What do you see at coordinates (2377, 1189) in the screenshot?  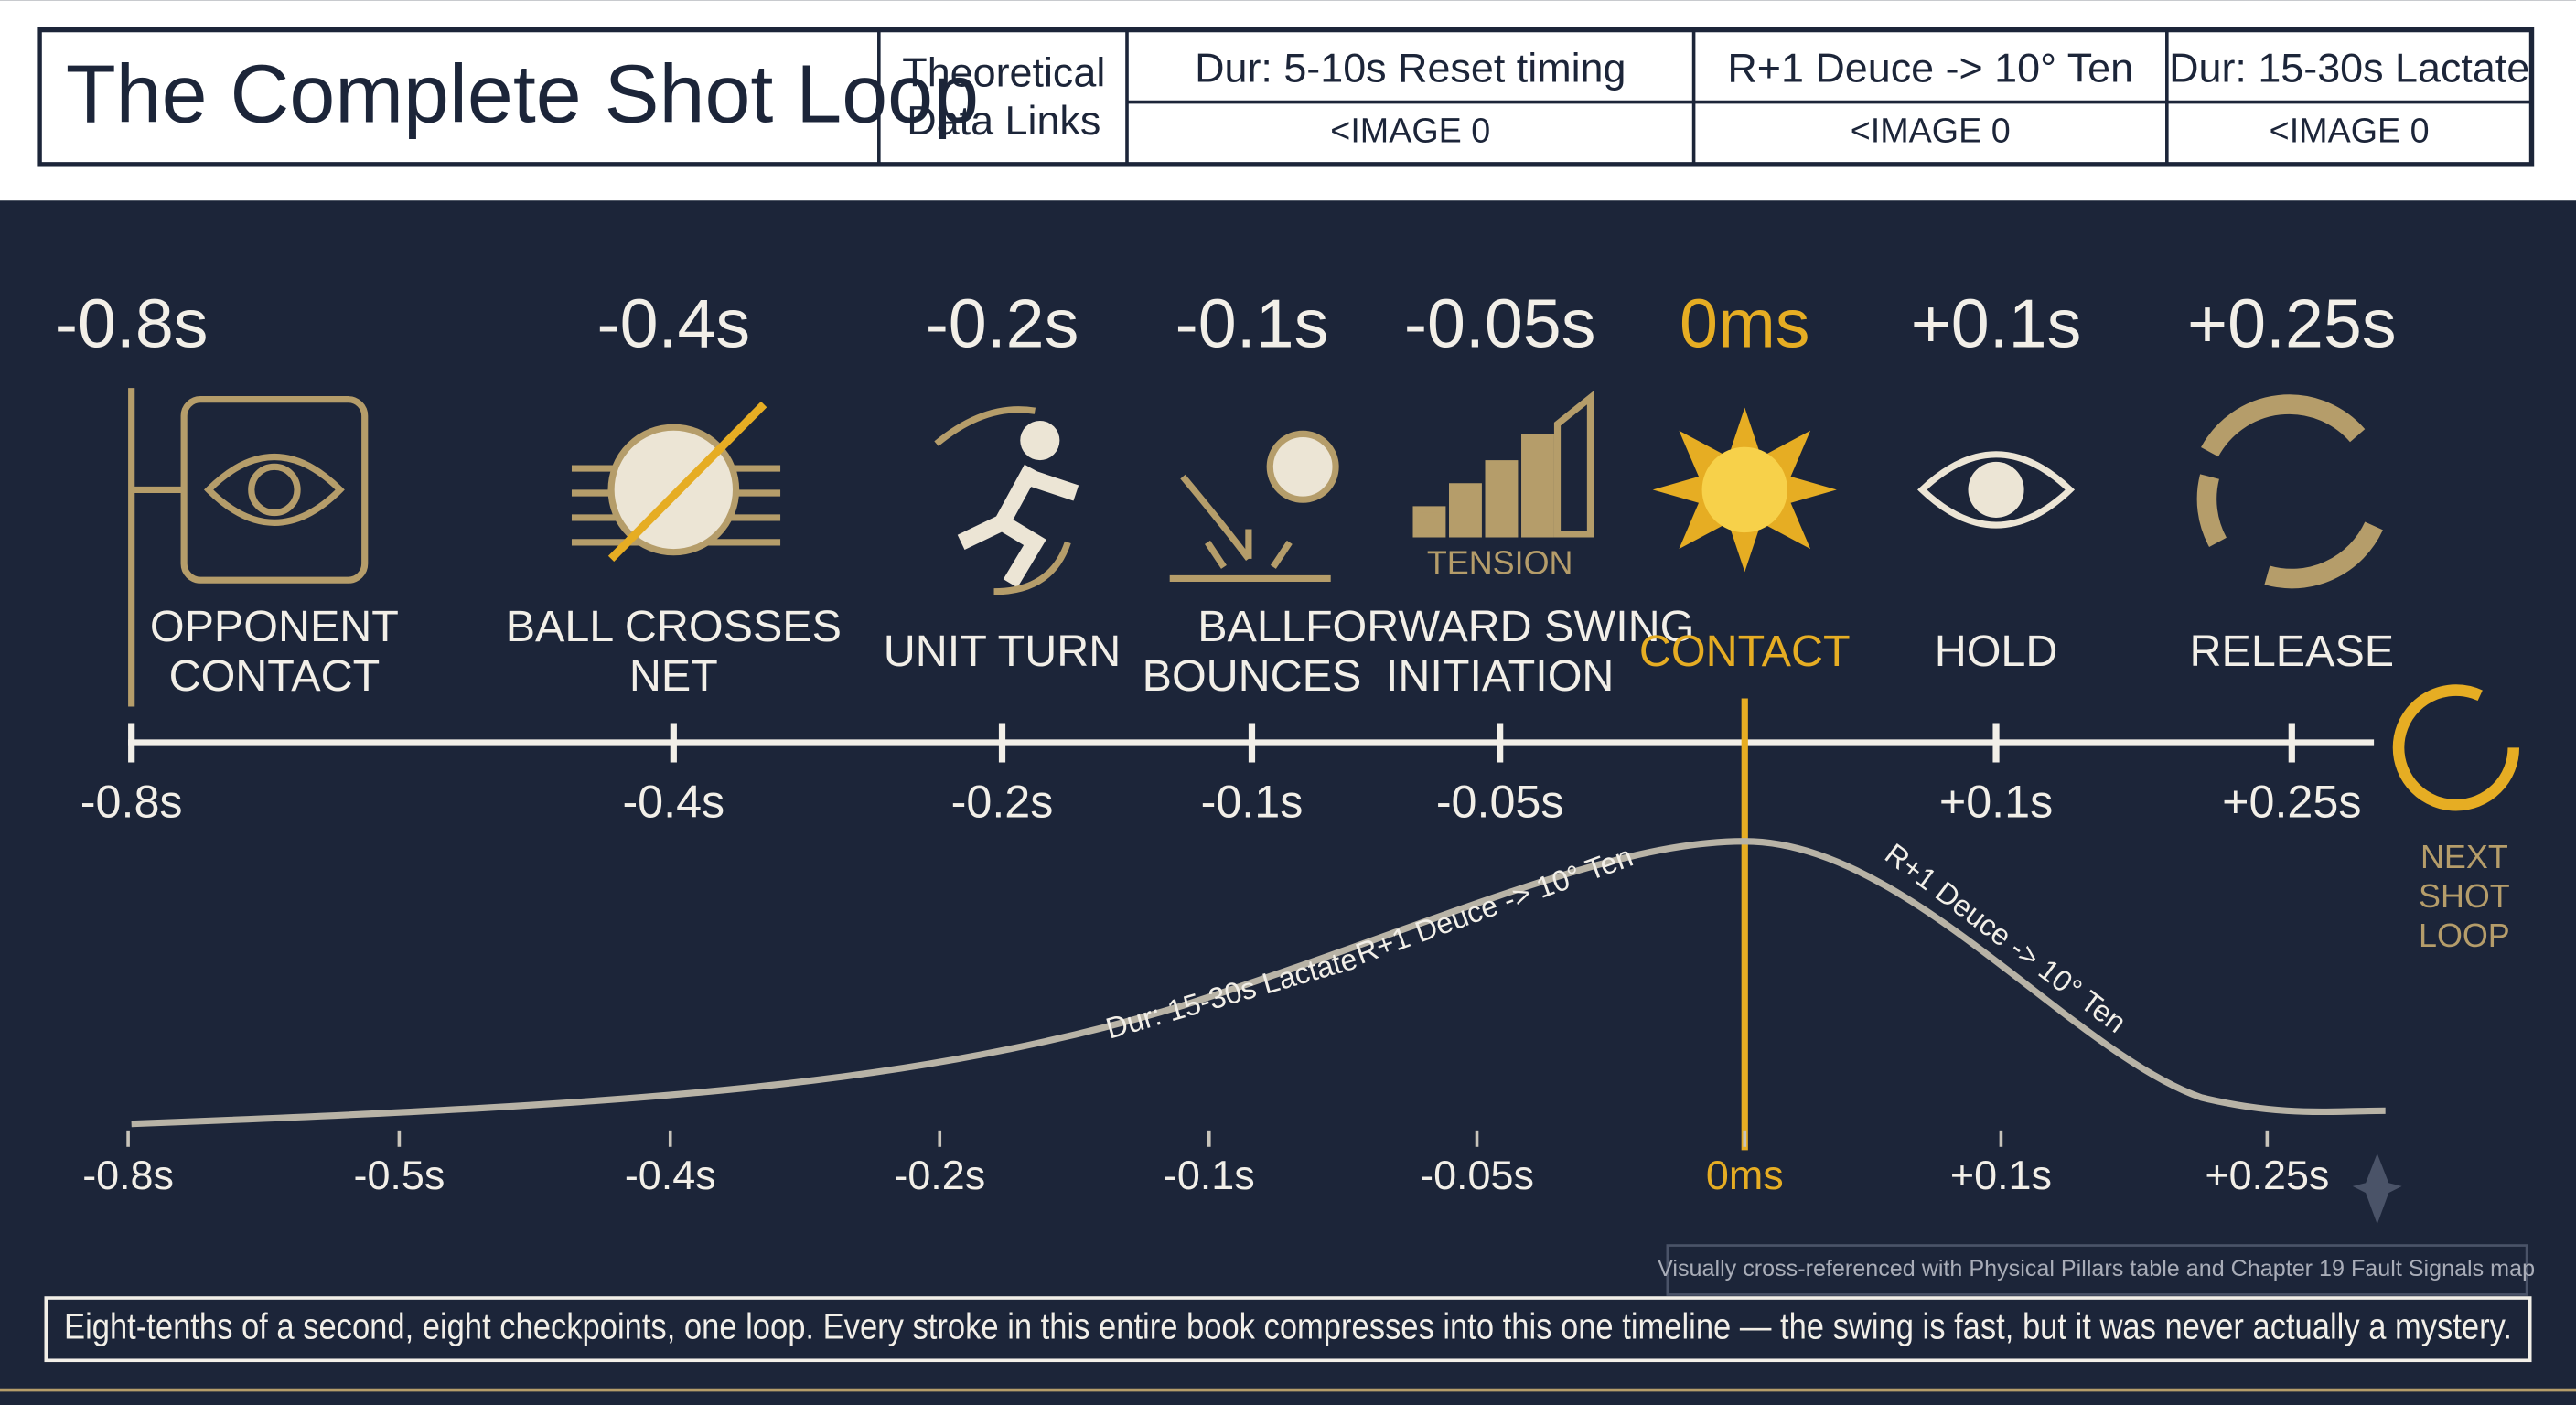 I see `sparkle` at bounding box center [2377, 1189].